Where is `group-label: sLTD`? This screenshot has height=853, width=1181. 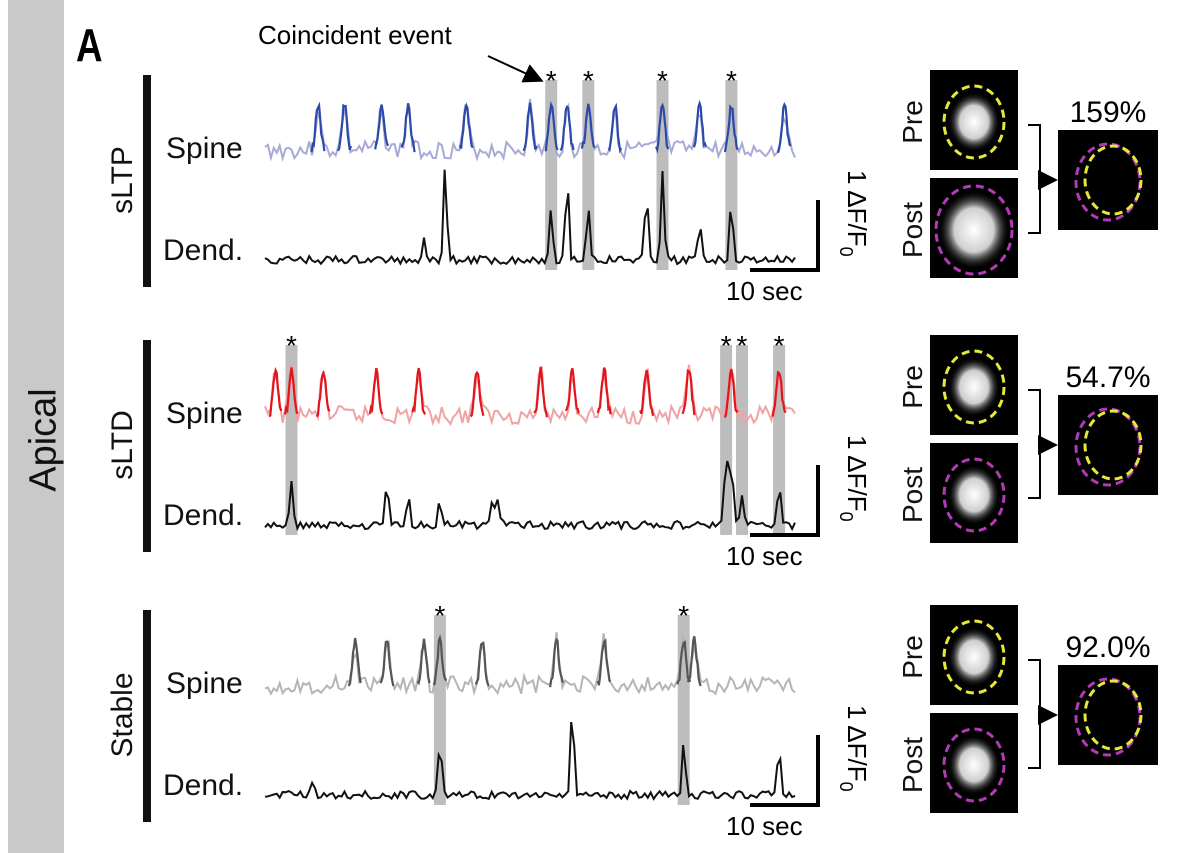
group-label: sLTD is located at coordinates (122, 444).